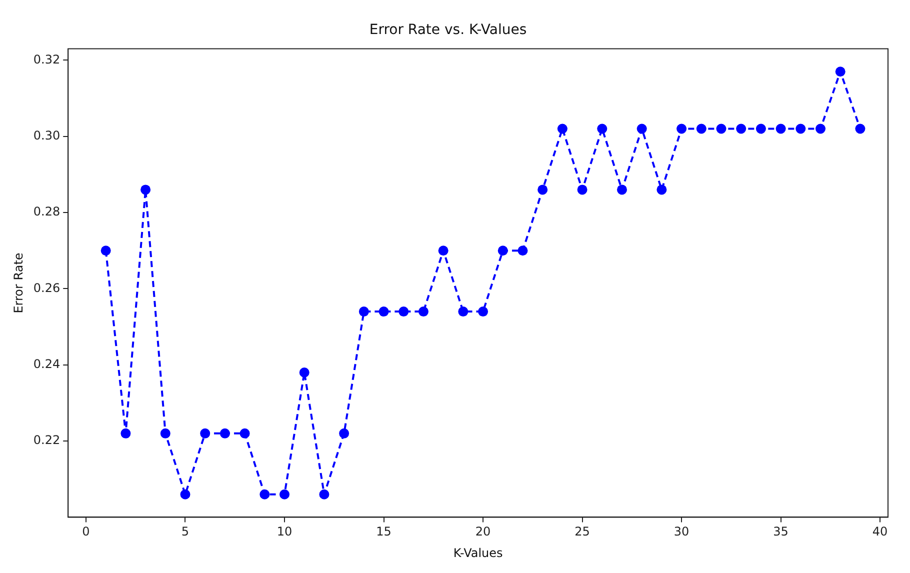 The height and width of the screenshot is (573, 910). I want to click on x-tick-label: 40, so click(880, 531).